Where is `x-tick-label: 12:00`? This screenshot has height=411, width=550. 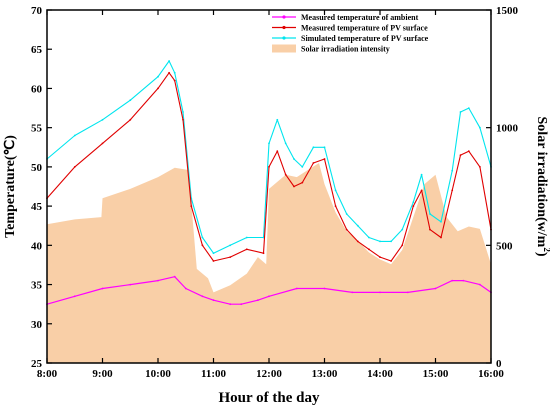
x-tick-label: 12:00 is located at coordinates (269, 374).